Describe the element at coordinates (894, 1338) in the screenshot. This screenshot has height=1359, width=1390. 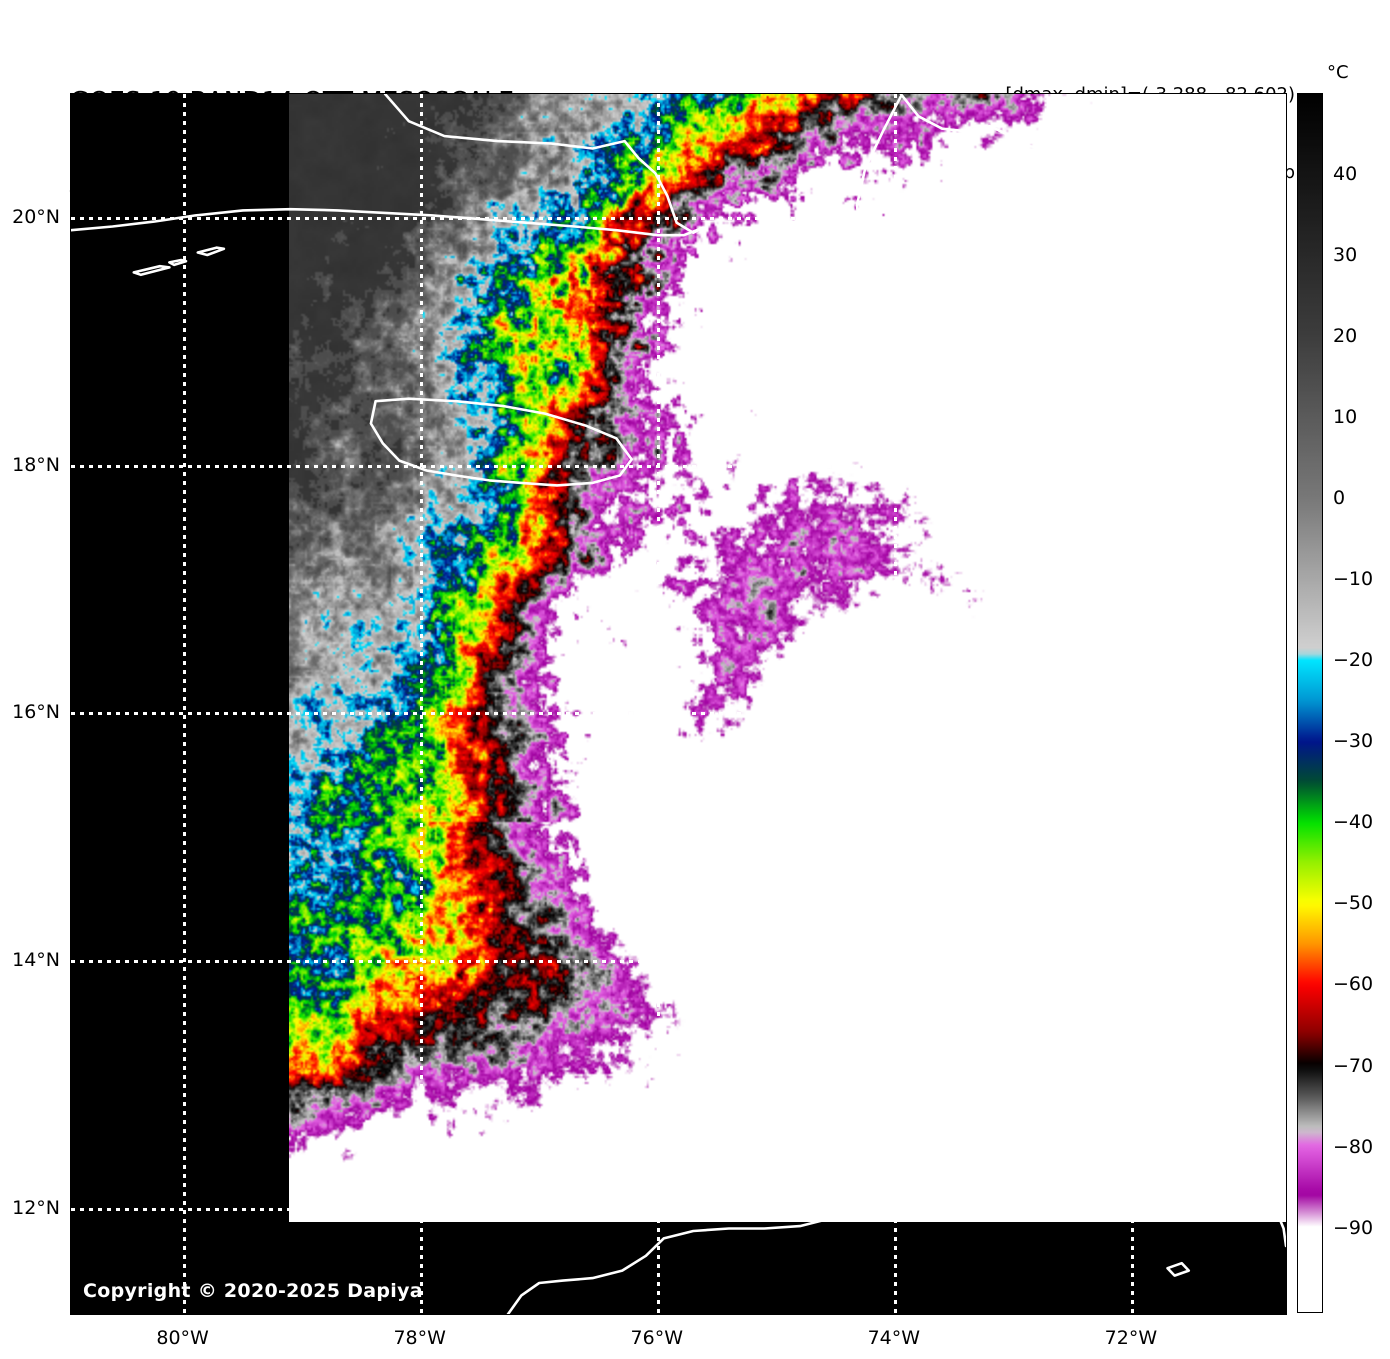
I see `x-tick-label: 74°W` at that location.